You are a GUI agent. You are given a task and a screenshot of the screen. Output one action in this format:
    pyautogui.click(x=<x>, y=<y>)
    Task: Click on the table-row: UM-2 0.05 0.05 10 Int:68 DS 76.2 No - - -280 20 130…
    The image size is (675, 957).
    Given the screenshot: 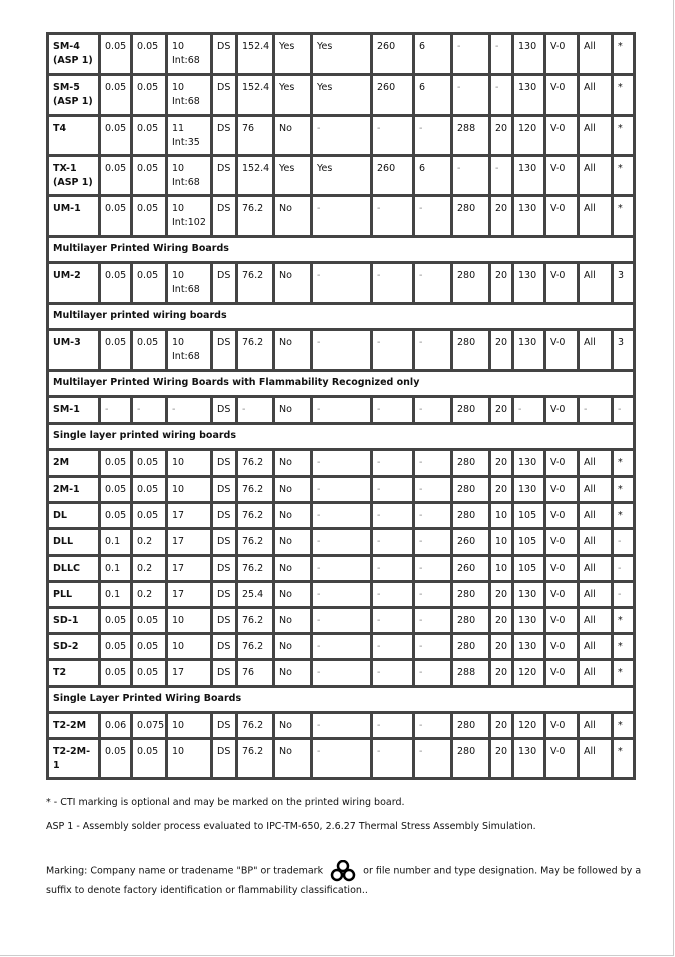 What is the action you would take?
    pyautogui.click(x=341, y=283)
    